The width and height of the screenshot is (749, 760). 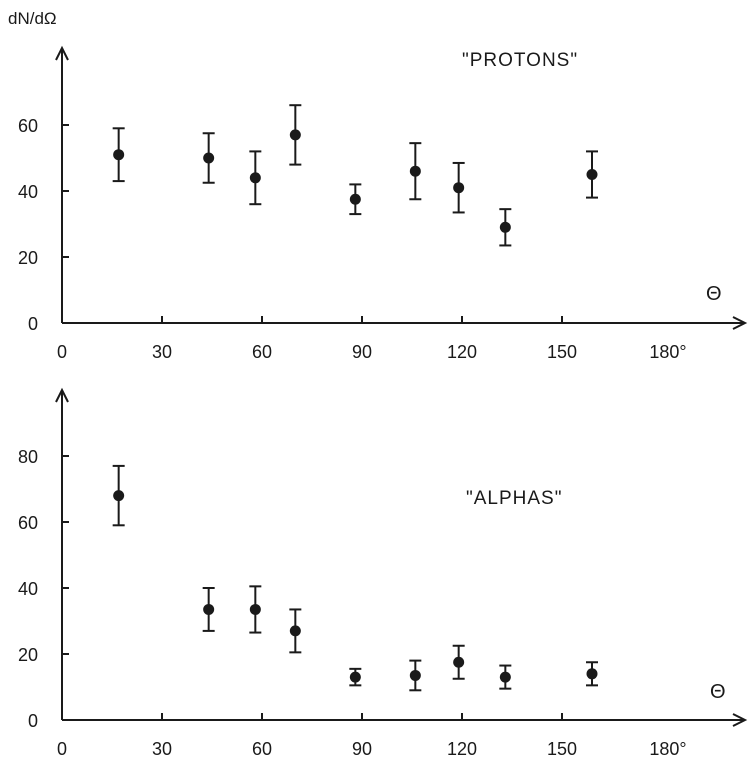 I want to click on y-tick-label: 80, so click(x=28, y=457).